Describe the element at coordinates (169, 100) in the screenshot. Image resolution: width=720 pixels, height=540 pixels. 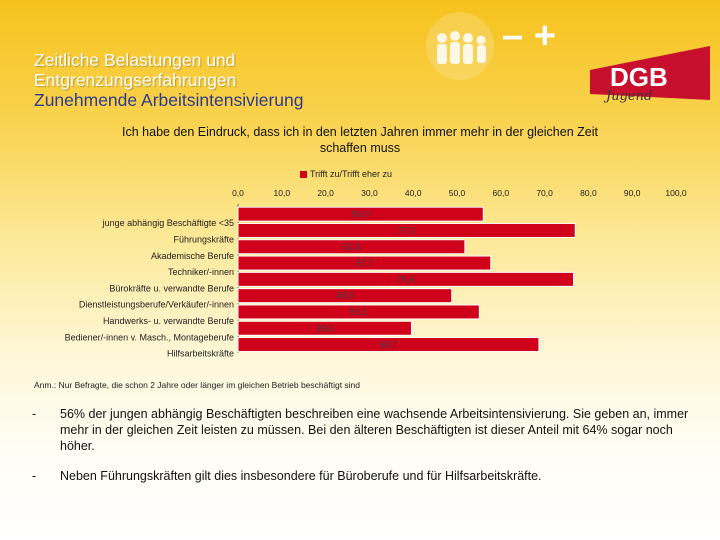
I see `subtitle: Zunehmende Arbeitsintensivierung` at that location.